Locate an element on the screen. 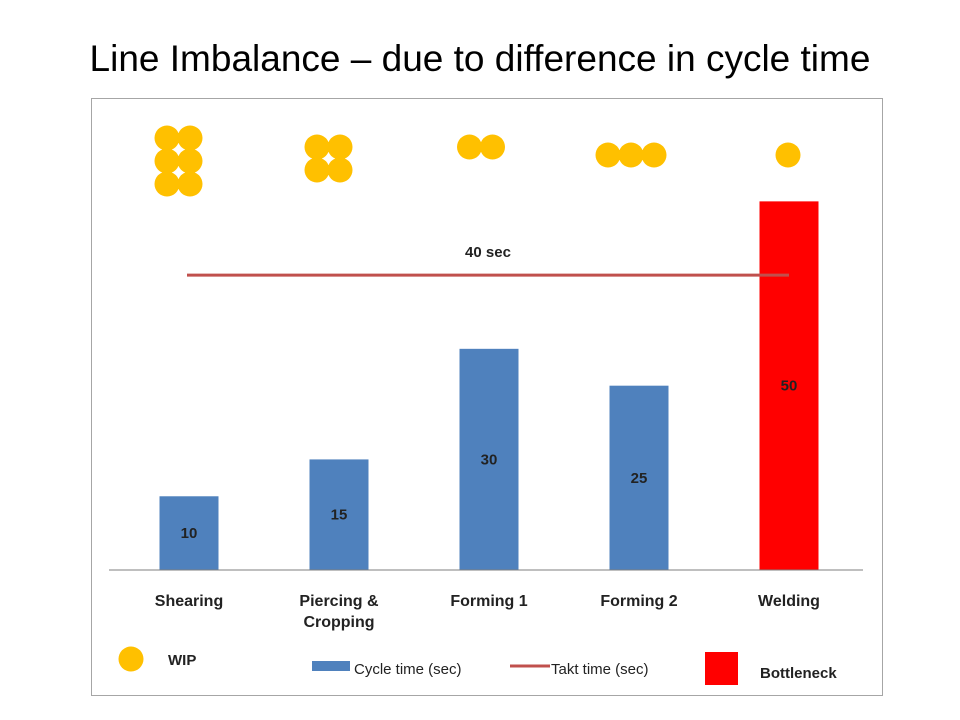 The image size is (960, 720). category-label: Cropping is located at coordinates (338, 622).